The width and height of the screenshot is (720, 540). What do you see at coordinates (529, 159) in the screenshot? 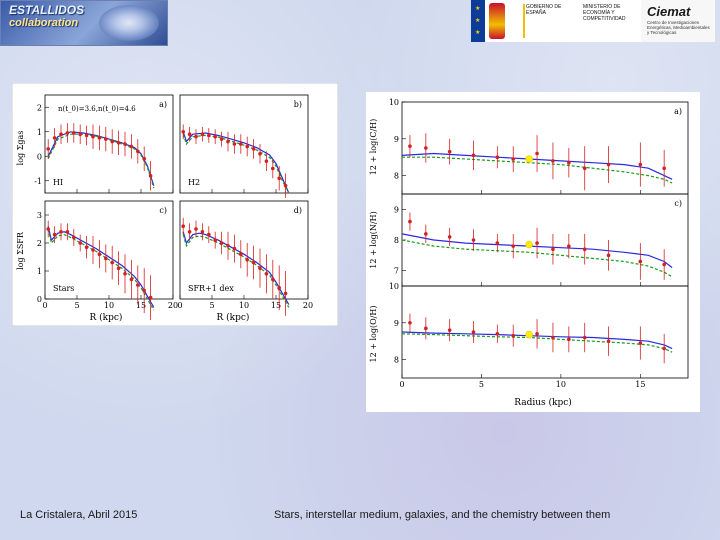
I see `right-panel-1-solar-marker` at bounding box center [529, 159].